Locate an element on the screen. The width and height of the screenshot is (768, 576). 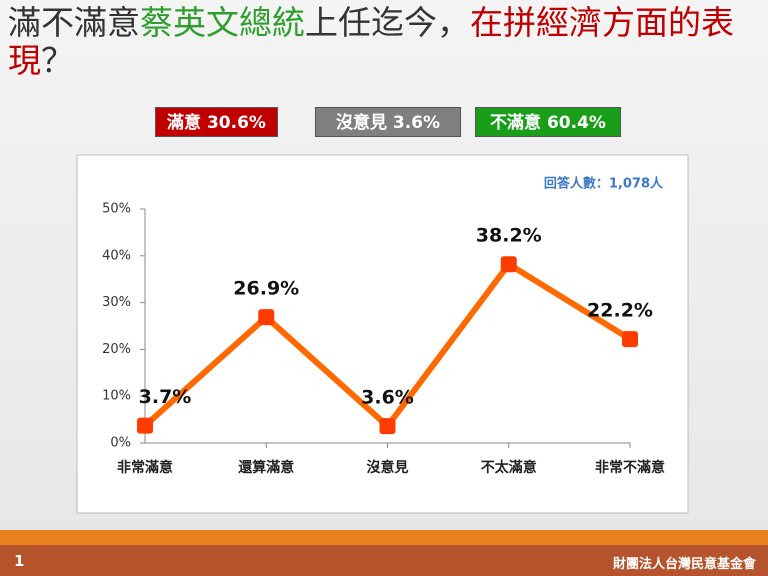
y-tick-label: 20% is located at coordinates (116, 349).